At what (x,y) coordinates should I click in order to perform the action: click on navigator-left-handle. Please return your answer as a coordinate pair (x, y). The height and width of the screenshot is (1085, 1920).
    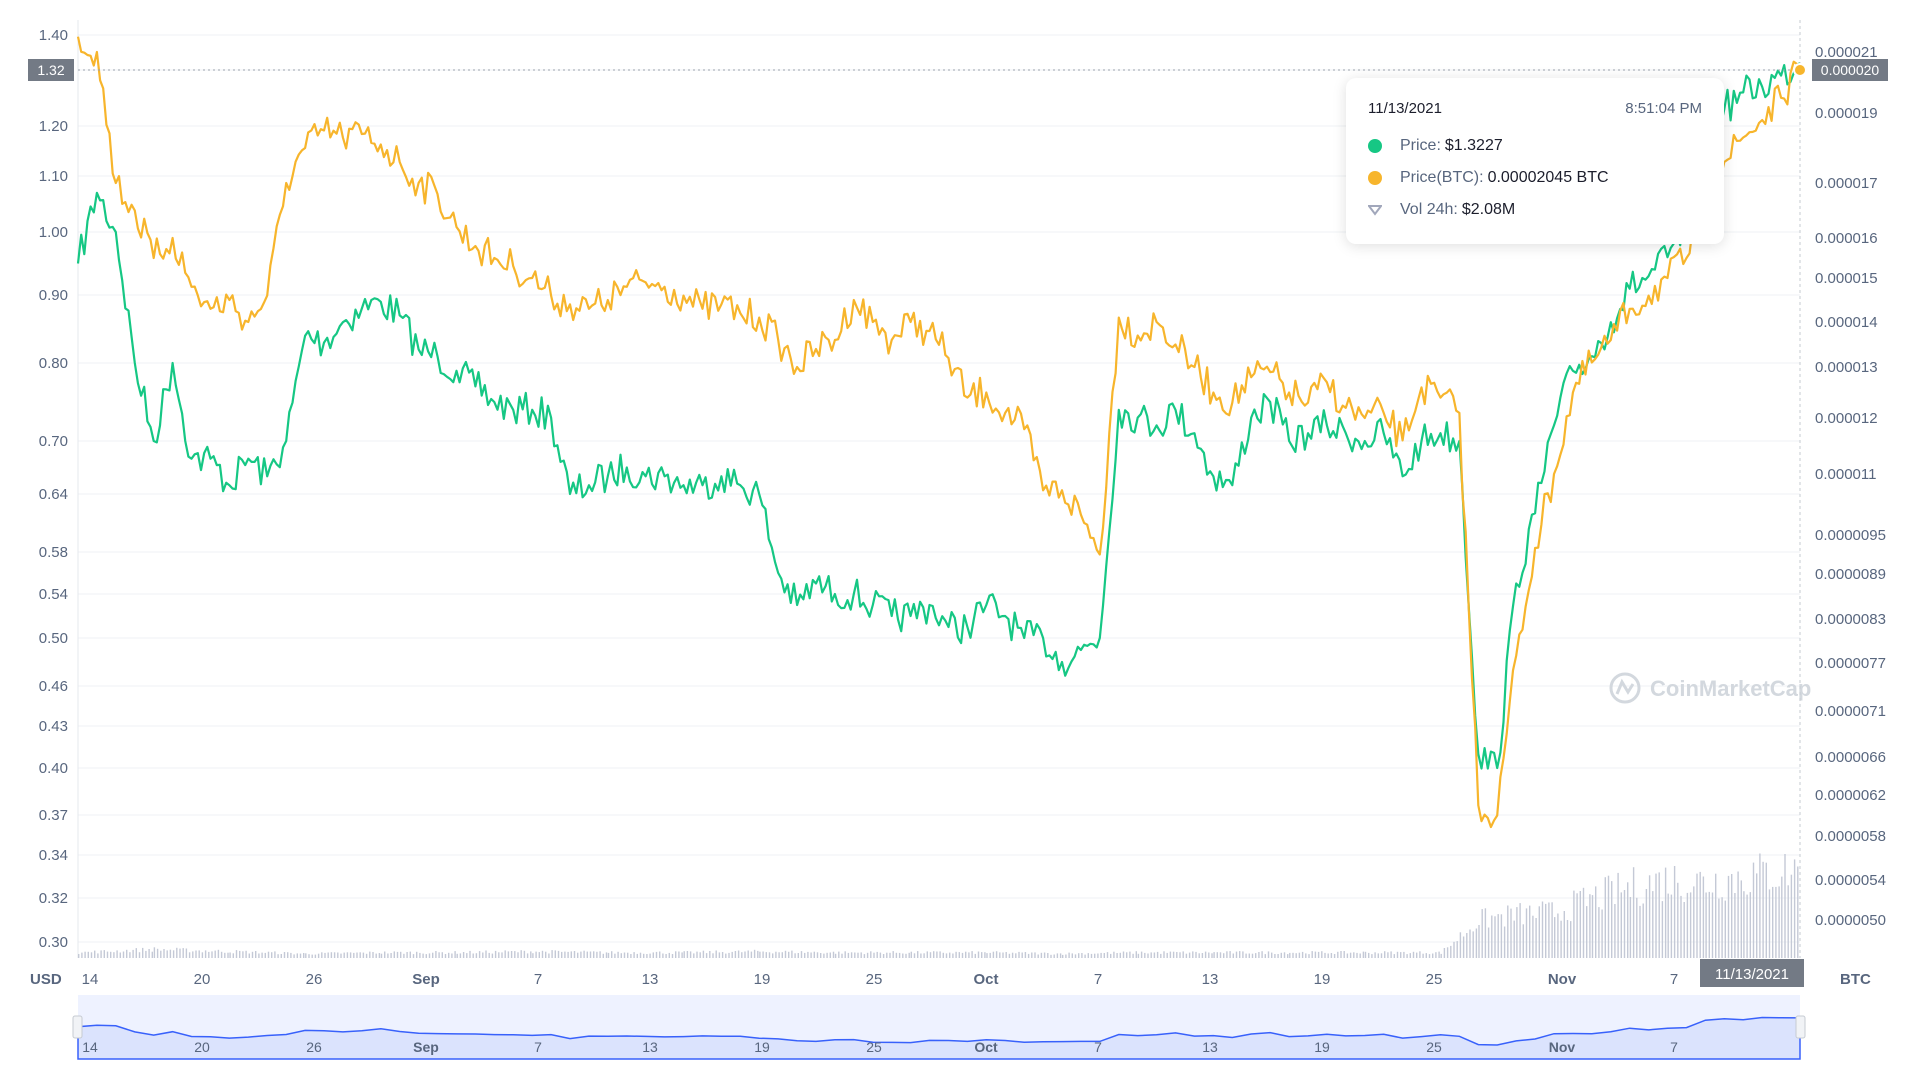
    Looking at the image, I should click on (77, 1027).